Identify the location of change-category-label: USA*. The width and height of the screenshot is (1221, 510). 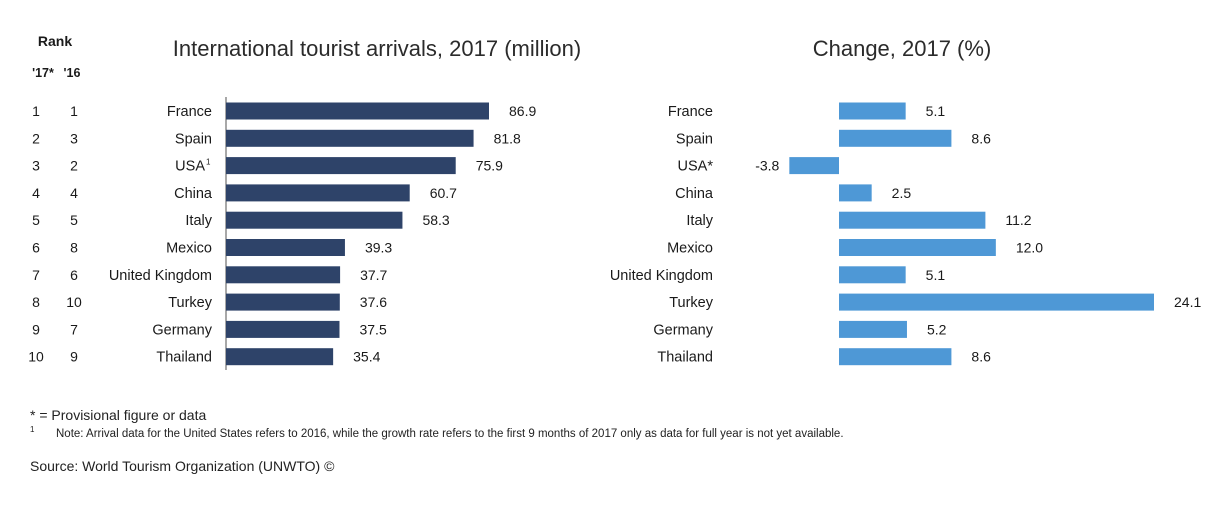
(696, 167).